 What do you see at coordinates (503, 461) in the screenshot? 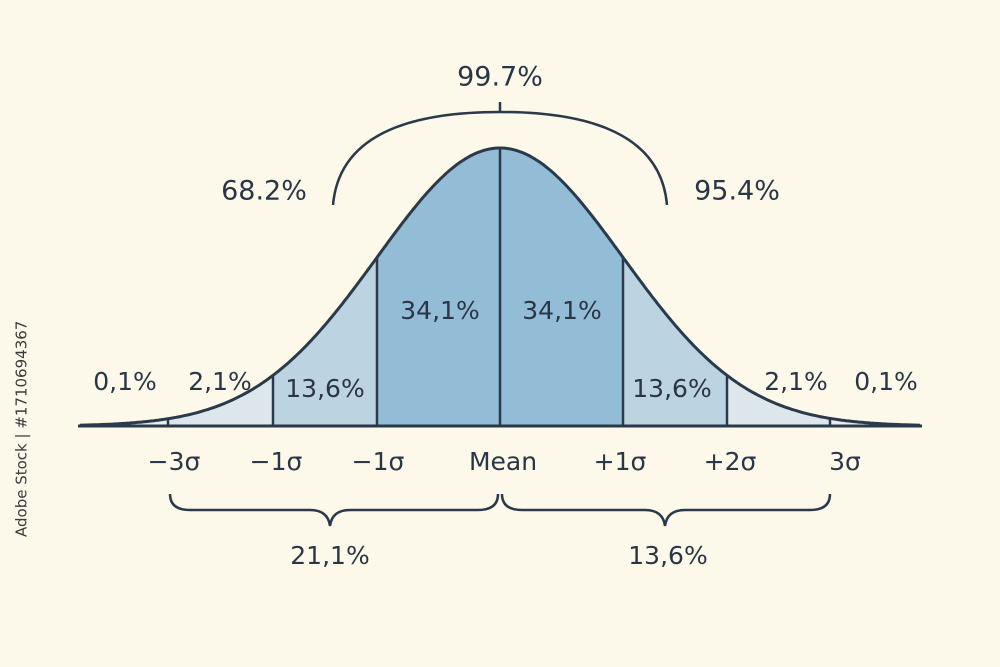
I see `axis-label: Mean` at bounding box center [503, 461].